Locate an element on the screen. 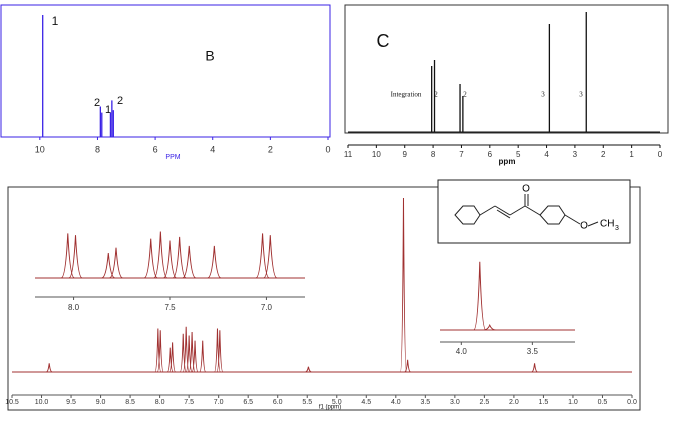 The width and height of the screenshot is (686, 421). x-tick-label: 5.0 is located at coordinates (337, 402).